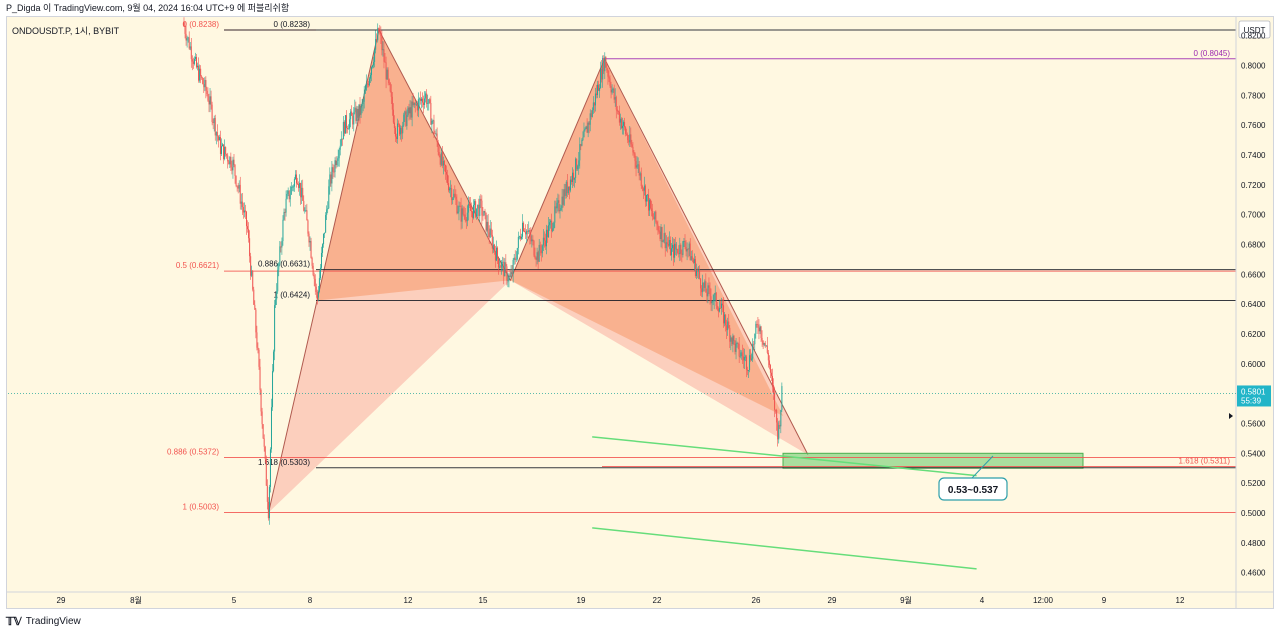 Image resolution: width=1280 pixels, height=634 pixels. I want to click on y-tick-label: 0.6200, so click(1253, 334).